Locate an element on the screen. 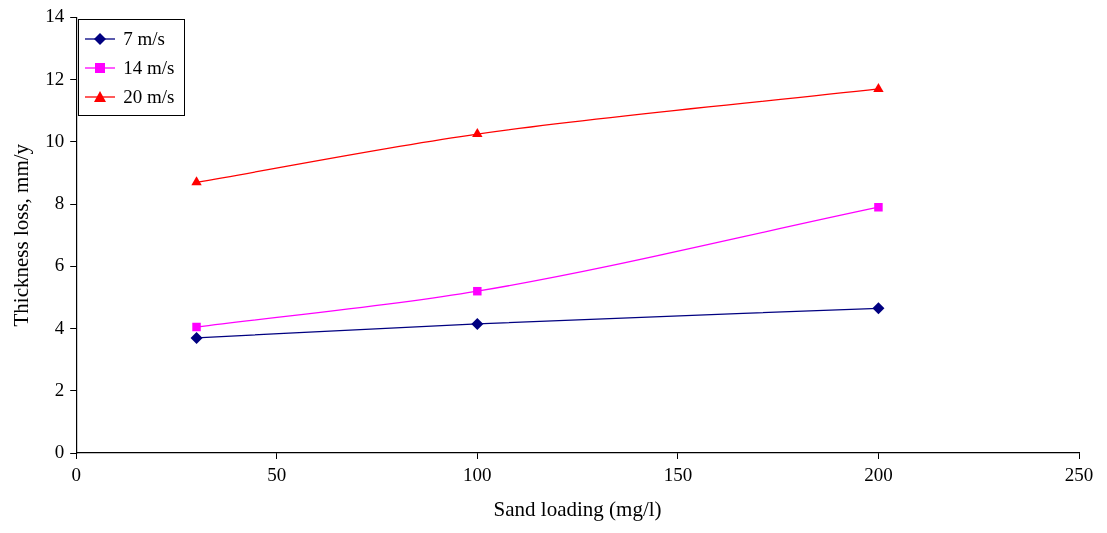 The width and height of the screenshot is (1107, 533). x-tick-label: 200 is located at coordinates (878, 475).